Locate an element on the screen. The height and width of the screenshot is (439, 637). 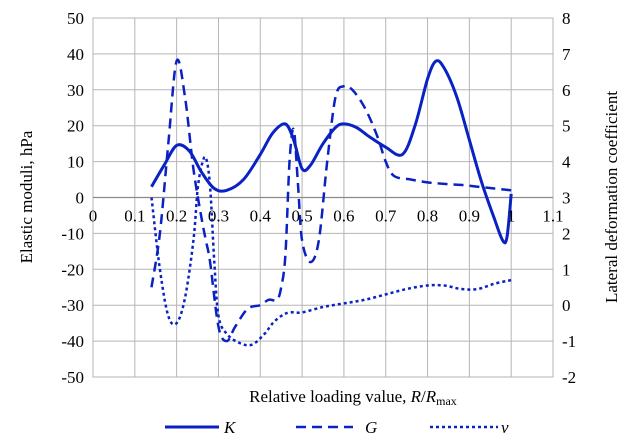
legend: K G v is located at coordinates (337, 427).